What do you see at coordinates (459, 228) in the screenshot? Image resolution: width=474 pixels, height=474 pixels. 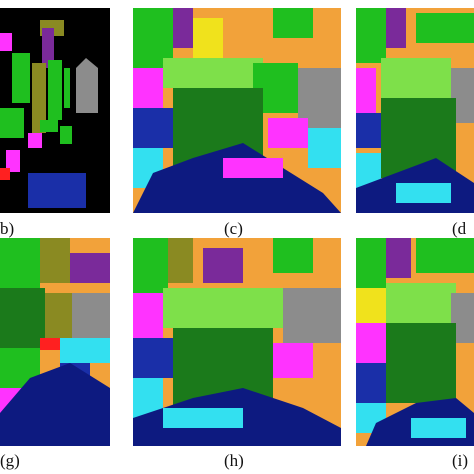 I see `caption-d: (d` at bounding box center [459, 228].